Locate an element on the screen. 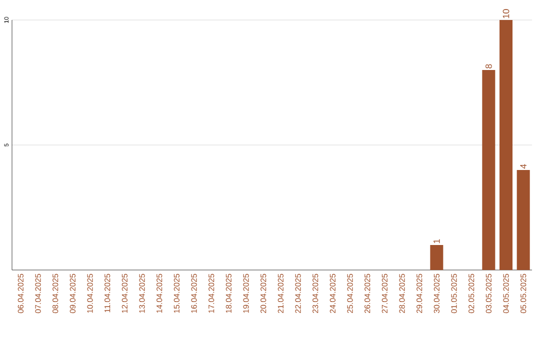  data-label: 8 is located at coordinates (488, 66).